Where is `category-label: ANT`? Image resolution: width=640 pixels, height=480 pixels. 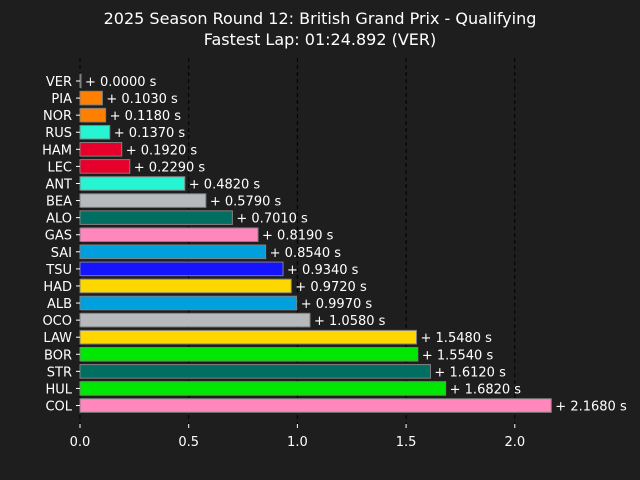 category-label: ANT is located at coordinates (58, 184).